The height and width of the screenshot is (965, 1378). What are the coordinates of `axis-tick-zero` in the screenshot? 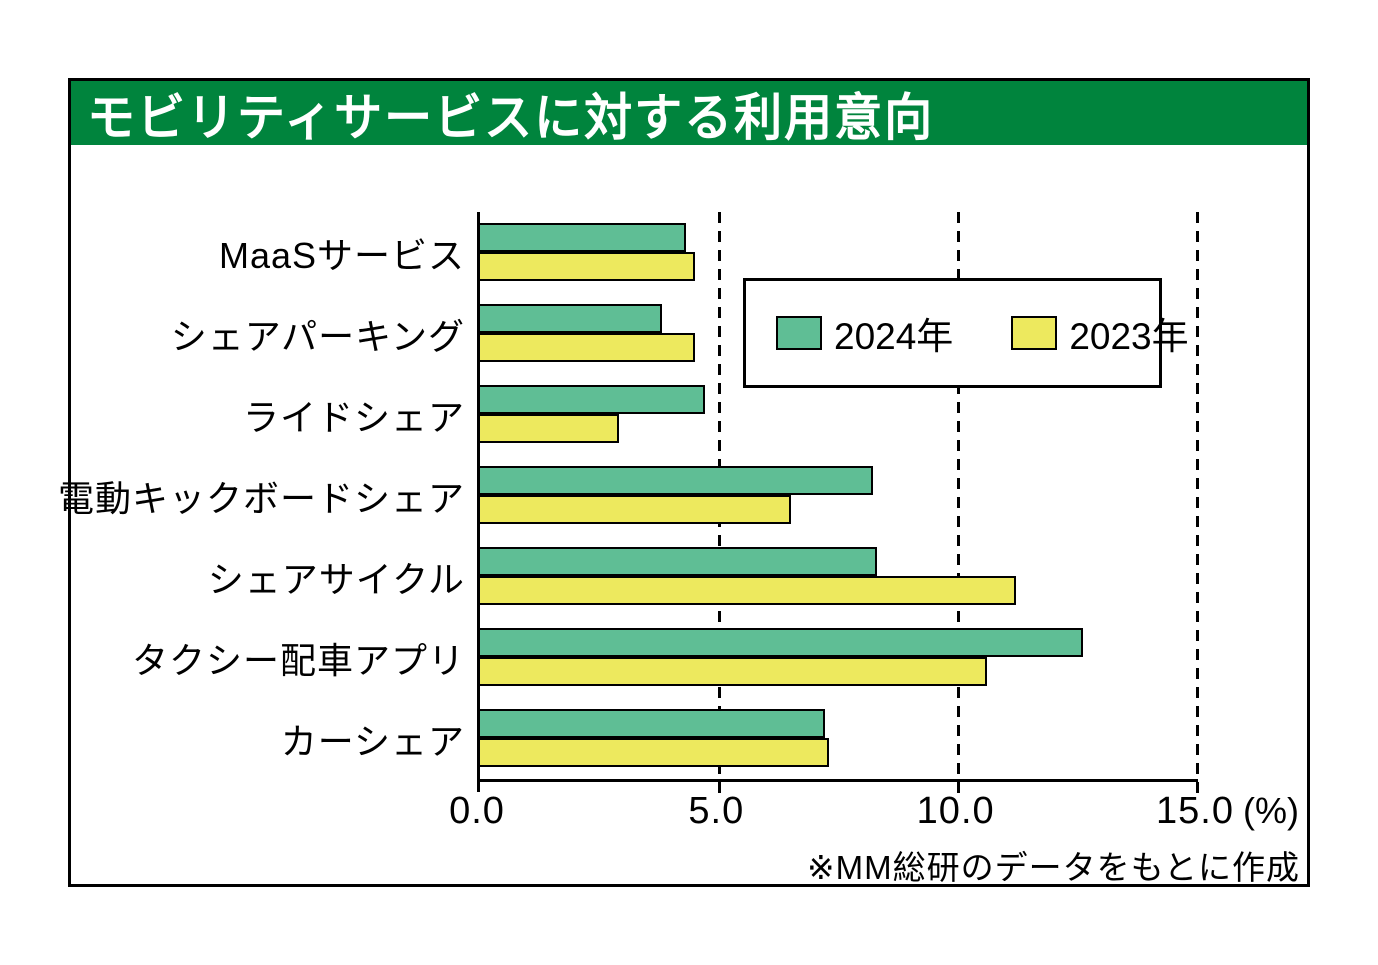 It's located at (478, 785).